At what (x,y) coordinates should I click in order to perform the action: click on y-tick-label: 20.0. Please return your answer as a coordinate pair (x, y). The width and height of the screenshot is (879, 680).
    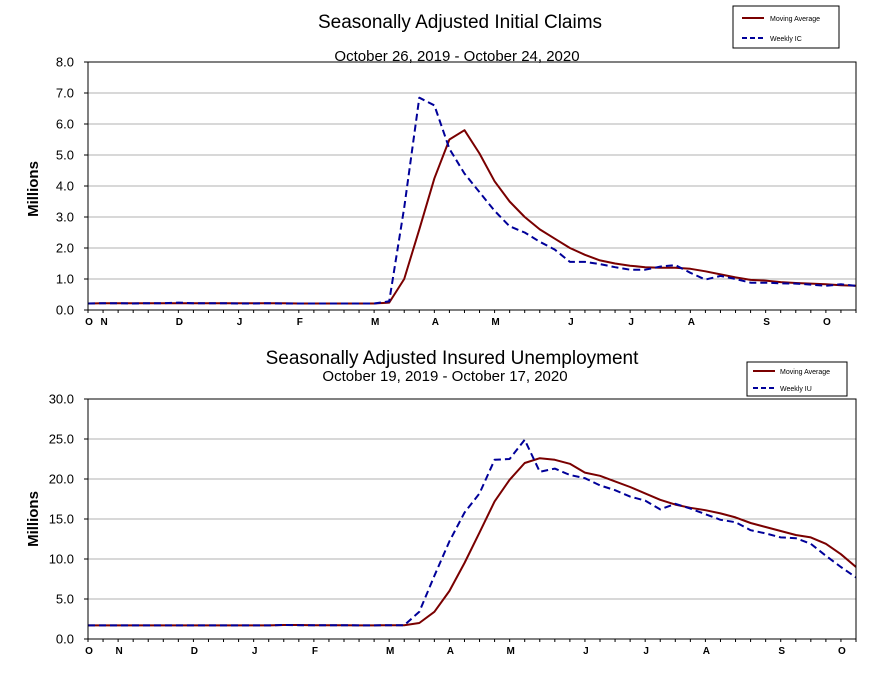
    Looking at the image, I should click on (61, 479).